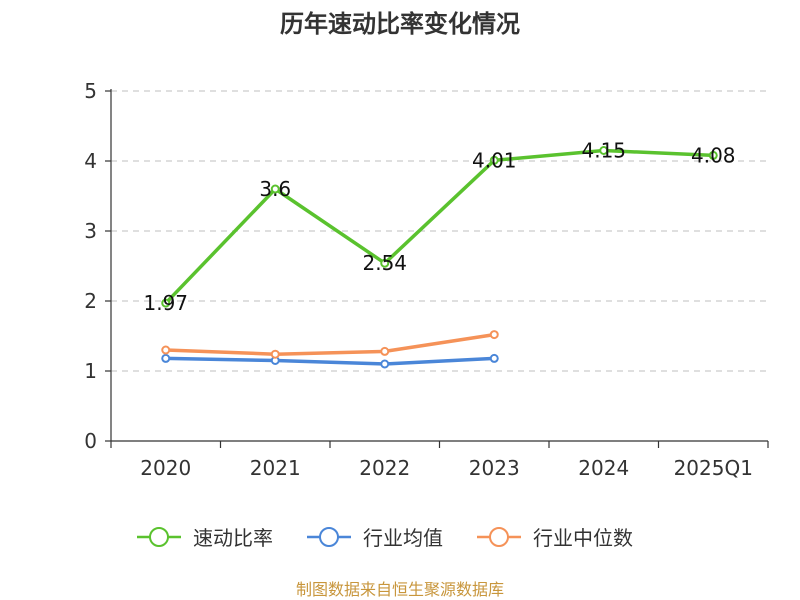  I want to click on legend-item: 速动比率, so click(205, 538).